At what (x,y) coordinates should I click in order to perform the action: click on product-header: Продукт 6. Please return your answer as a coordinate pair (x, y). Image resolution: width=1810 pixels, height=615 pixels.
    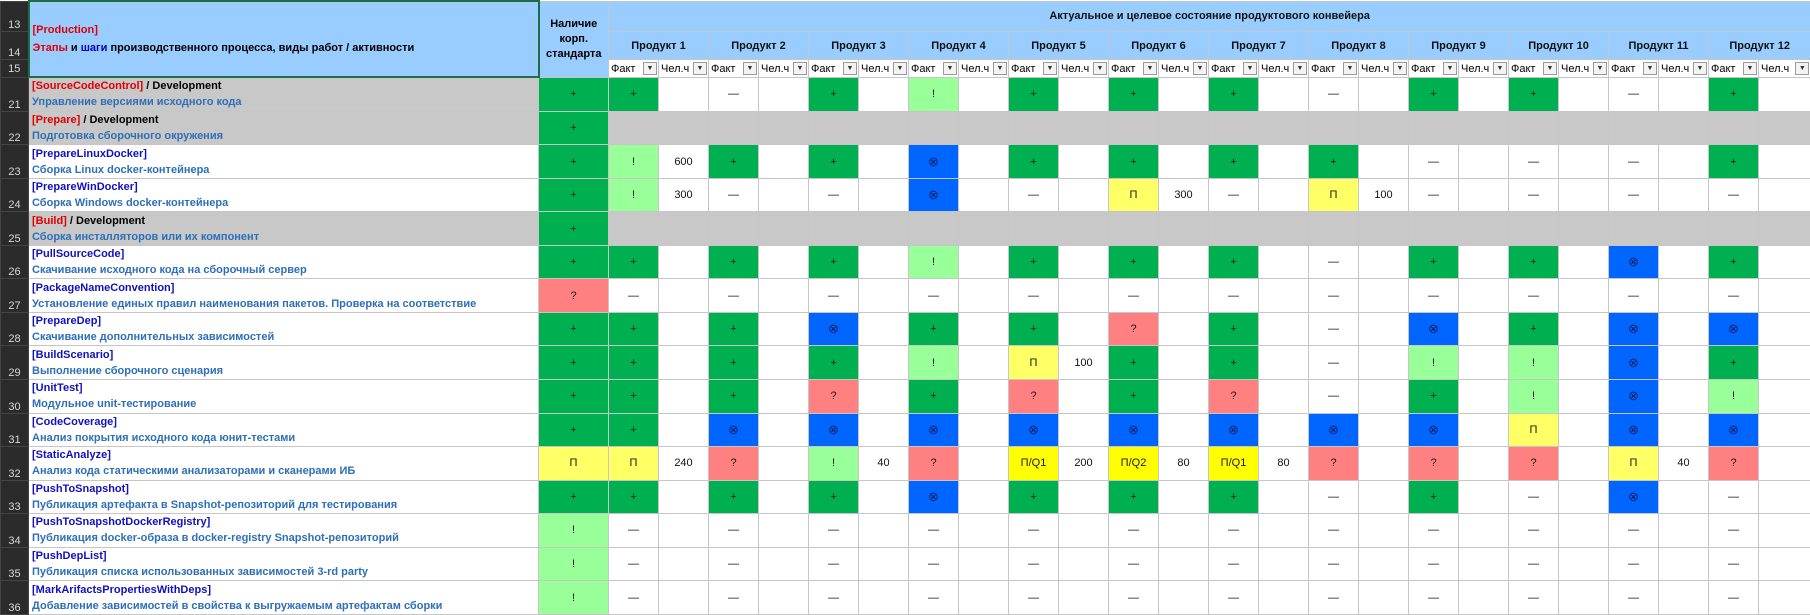
    Looking at the image, I should click on (1158, 45).